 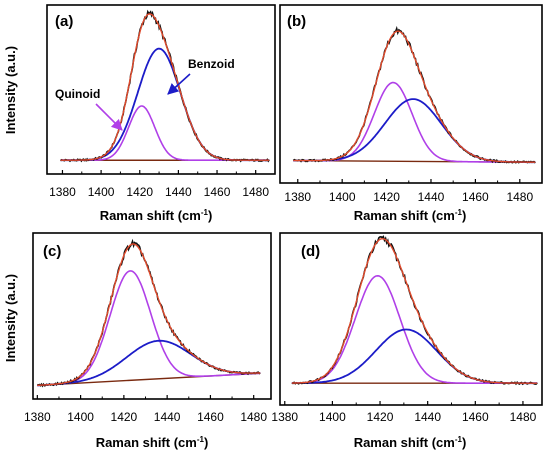 I want to click on y-axis-label-bottom: Intensity (a.u.), so click(x=10, y=318).